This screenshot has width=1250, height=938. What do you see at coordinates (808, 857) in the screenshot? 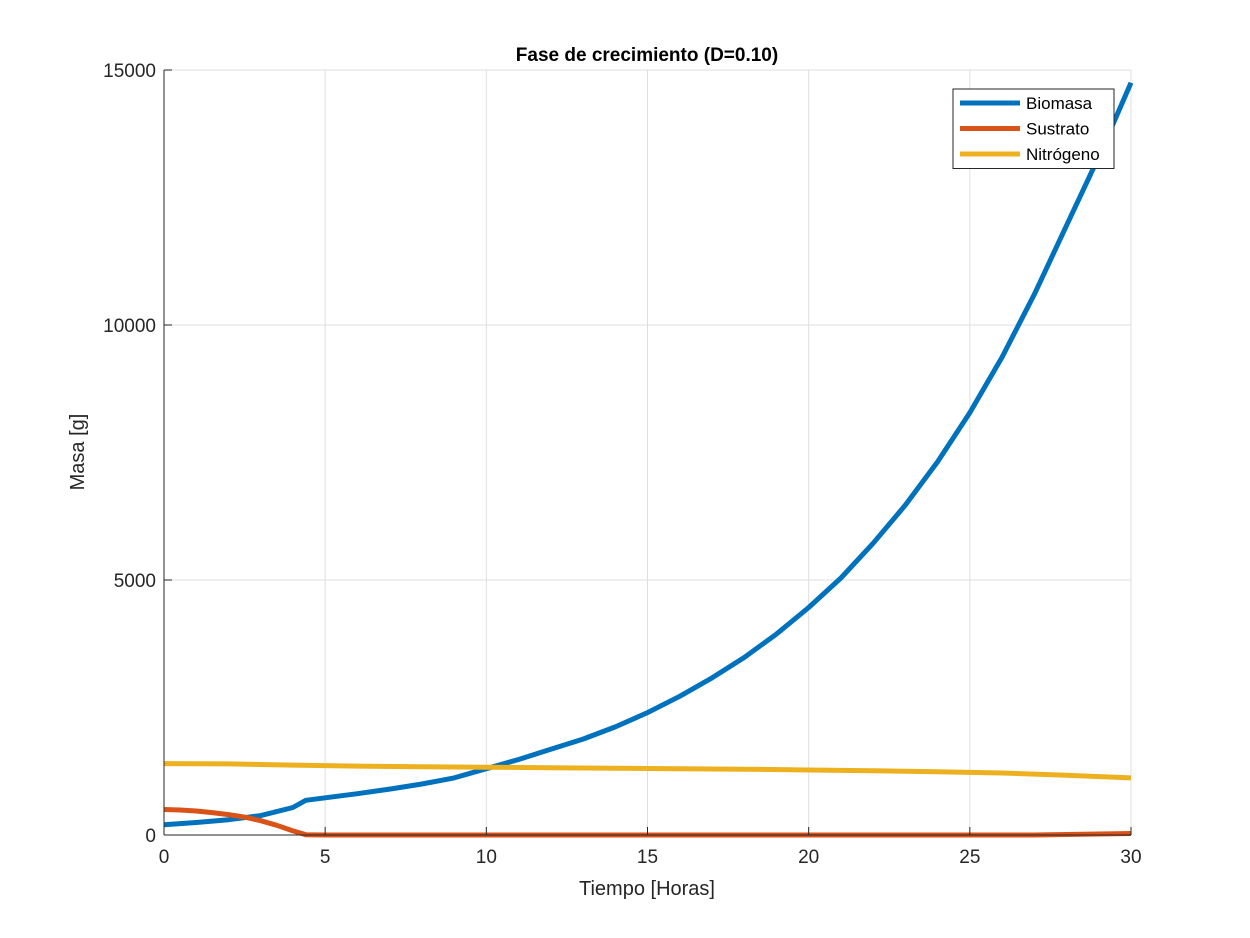
I see `x-tick-label: 20` at bounding box center [808, 857].